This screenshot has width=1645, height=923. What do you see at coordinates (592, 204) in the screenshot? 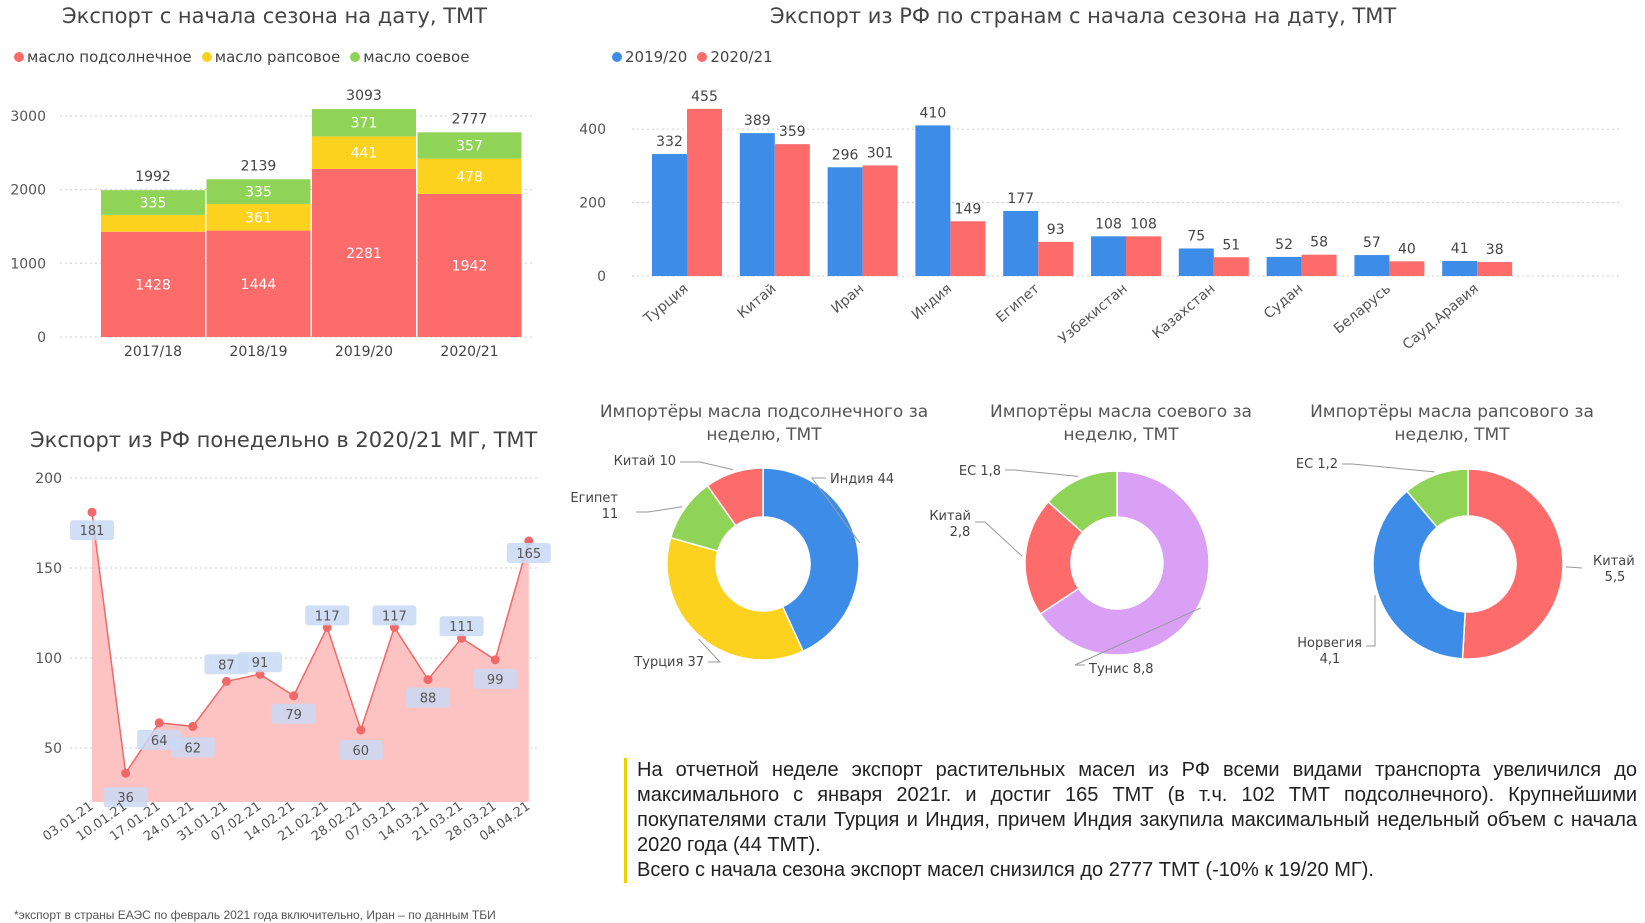
I see `y-tick-label: 200` at bounding box center [592, 204].